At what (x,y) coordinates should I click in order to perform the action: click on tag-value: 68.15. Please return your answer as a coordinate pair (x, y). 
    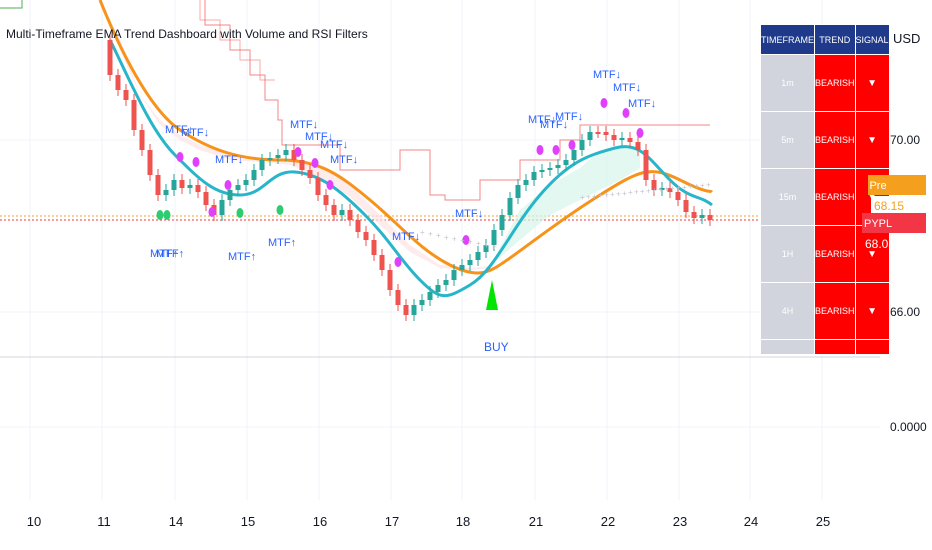
    Looking at the image, I should click on (889, 206).